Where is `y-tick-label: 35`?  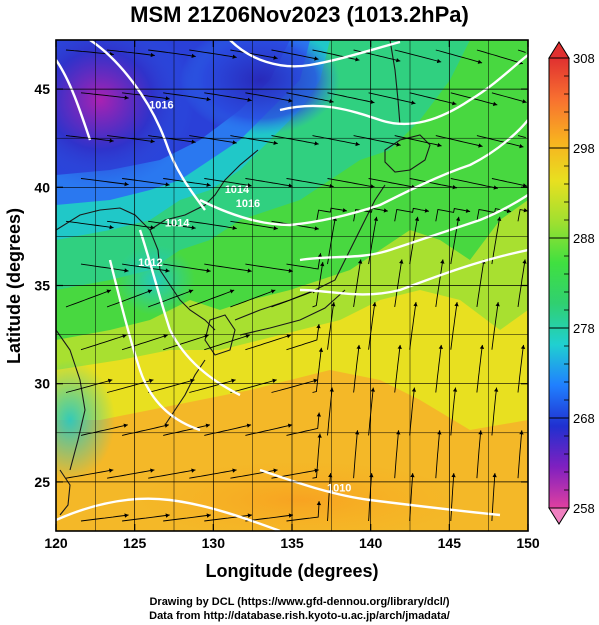
y-tick-label: 35 is located at coordinates (42, 286).